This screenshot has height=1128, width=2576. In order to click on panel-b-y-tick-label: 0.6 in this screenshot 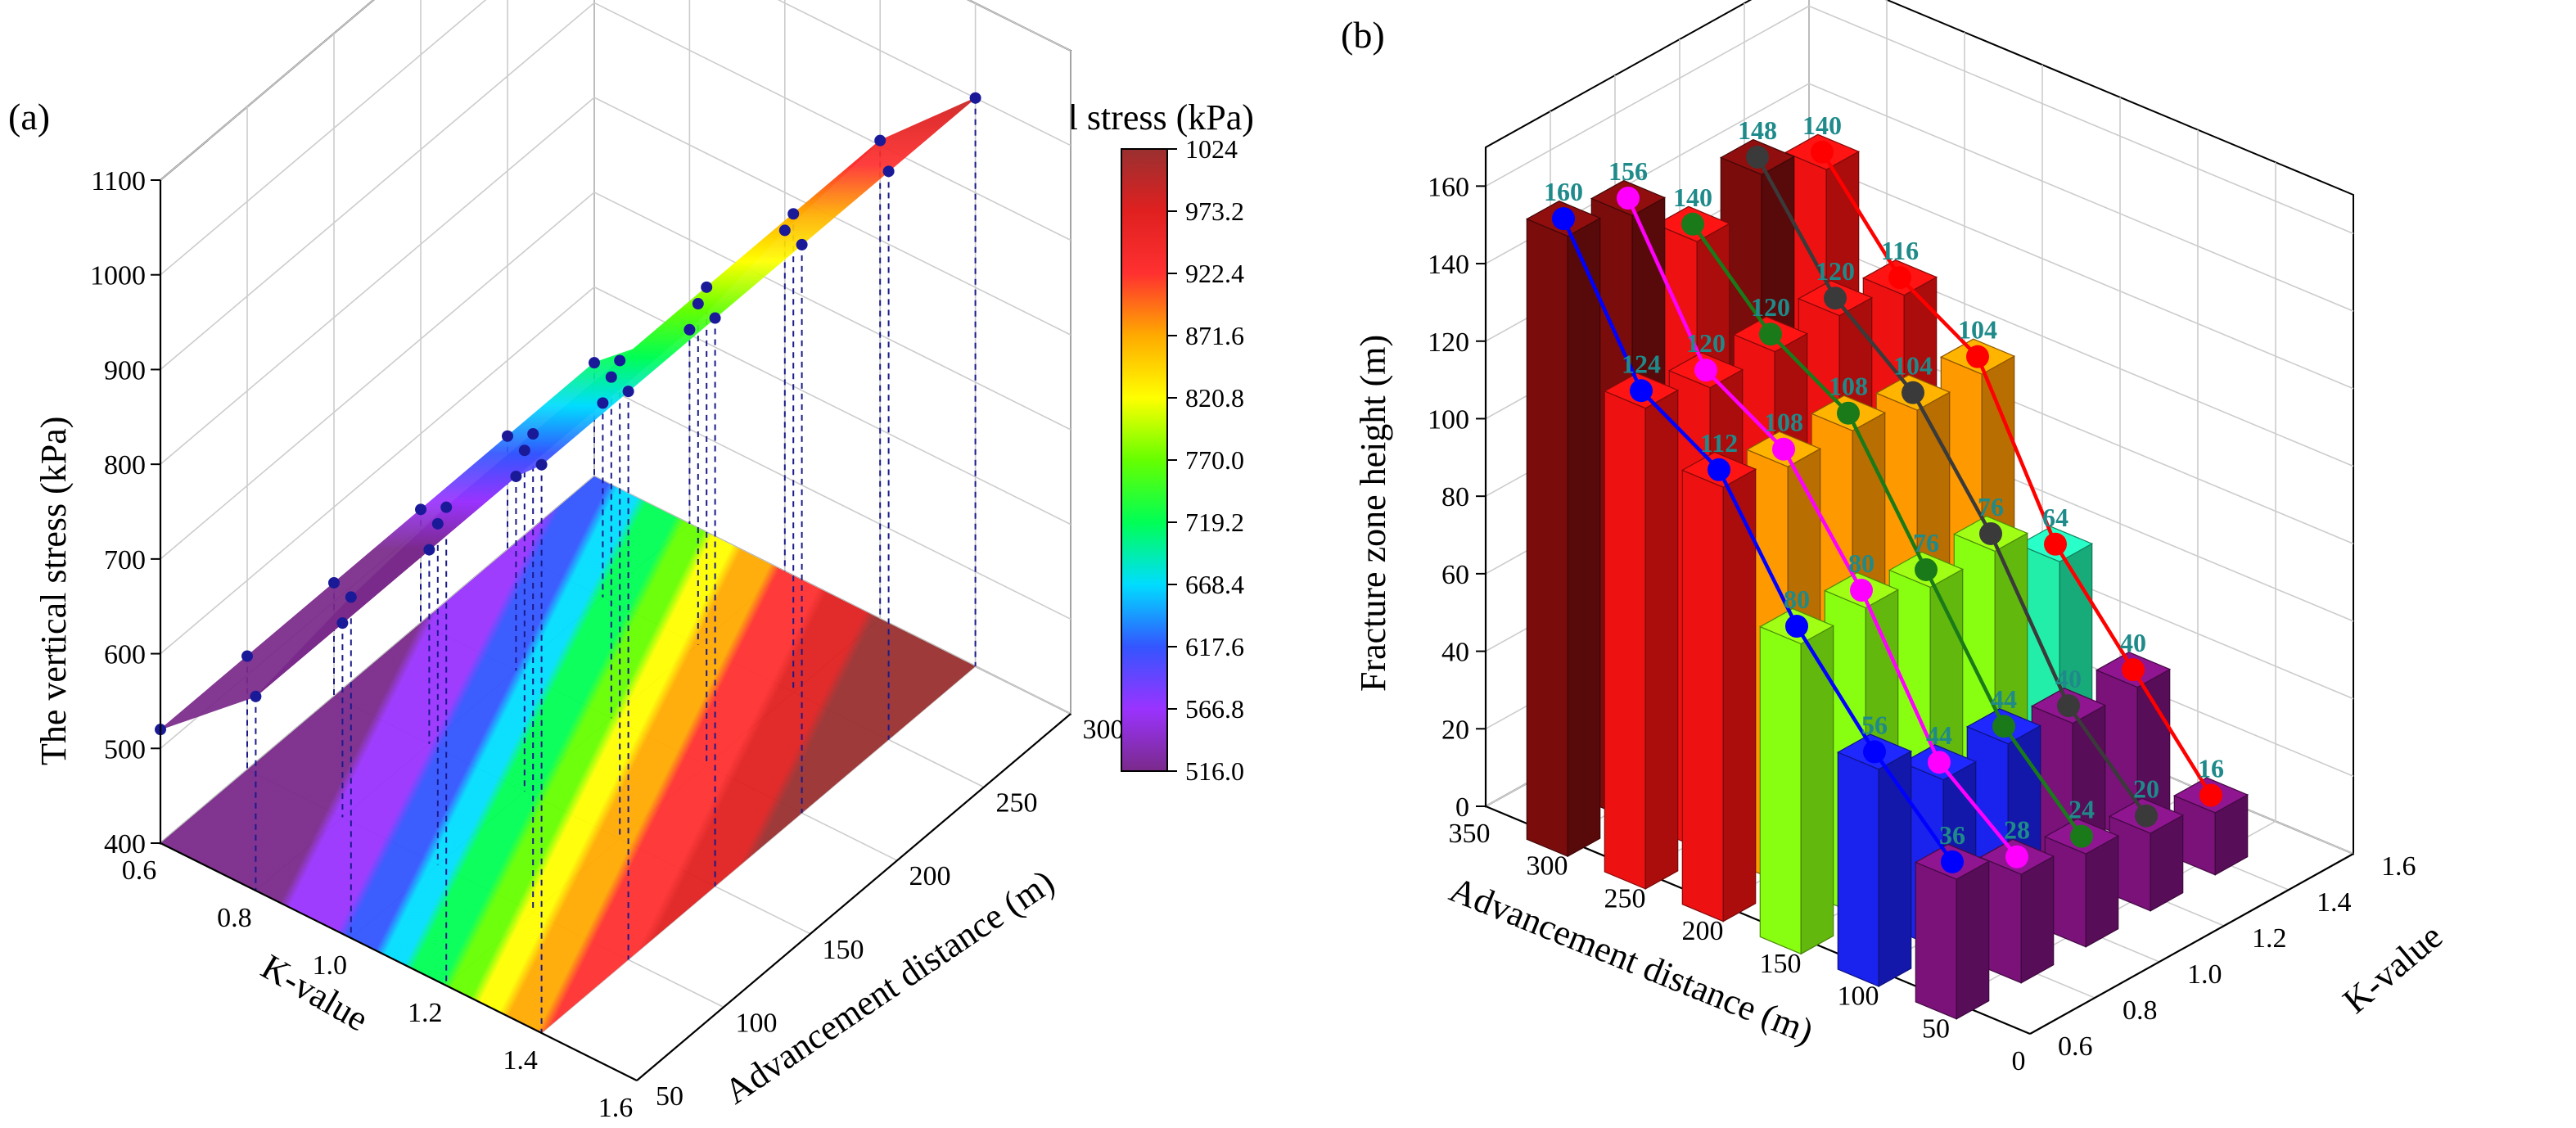, I will do `click(2075, 1046)`.